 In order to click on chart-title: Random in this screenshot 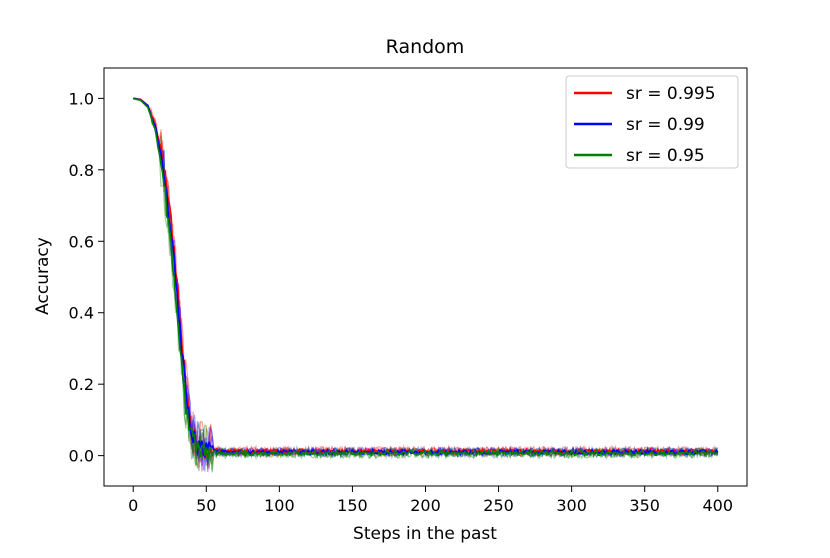, I will do `click(425, 47)`.